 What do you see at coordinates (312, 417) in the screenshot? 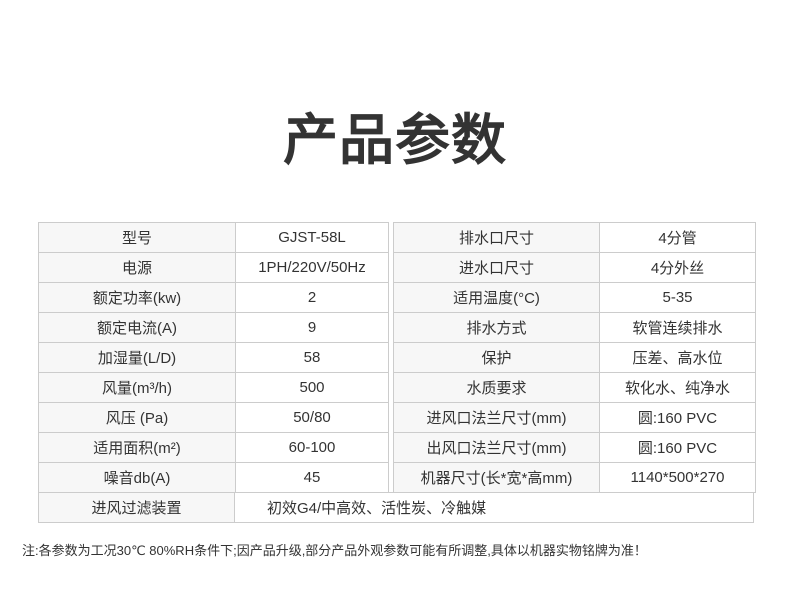
I see `spec-value: 50/80` at bounding box center [312, 417].